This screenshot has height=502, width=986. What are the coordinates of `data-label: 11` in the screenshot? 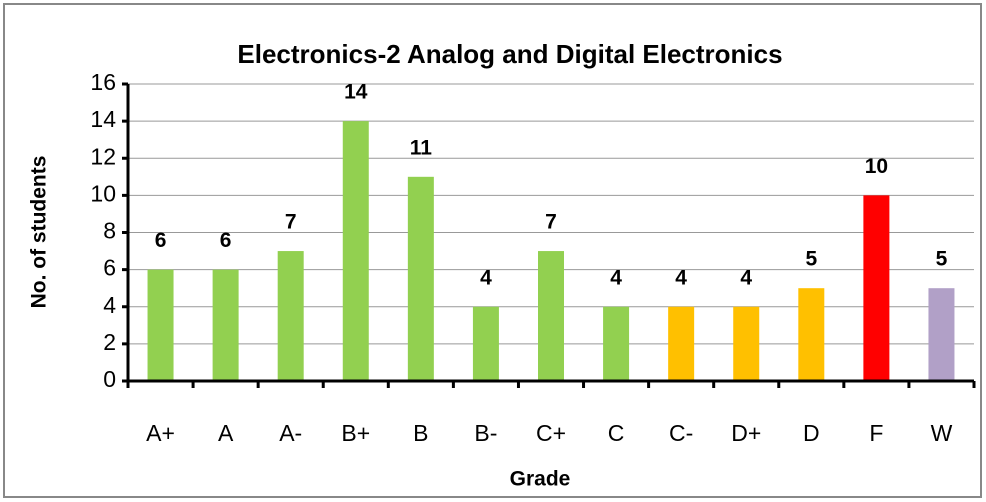 It's located at (421, 147).